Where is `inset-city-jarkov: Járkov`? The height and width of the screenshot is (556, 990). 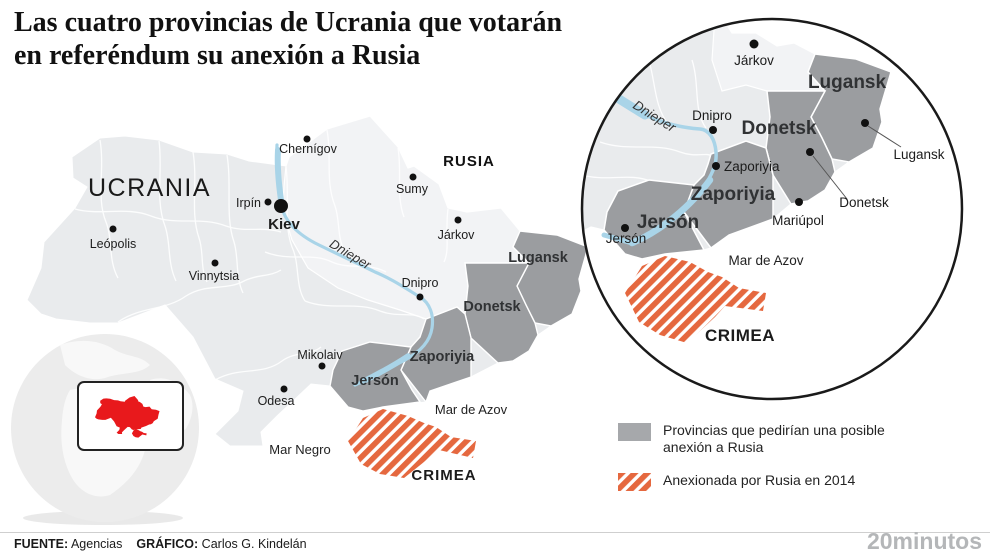
inset-city-jarkov: Járkov is located at coordinates (754, 60).